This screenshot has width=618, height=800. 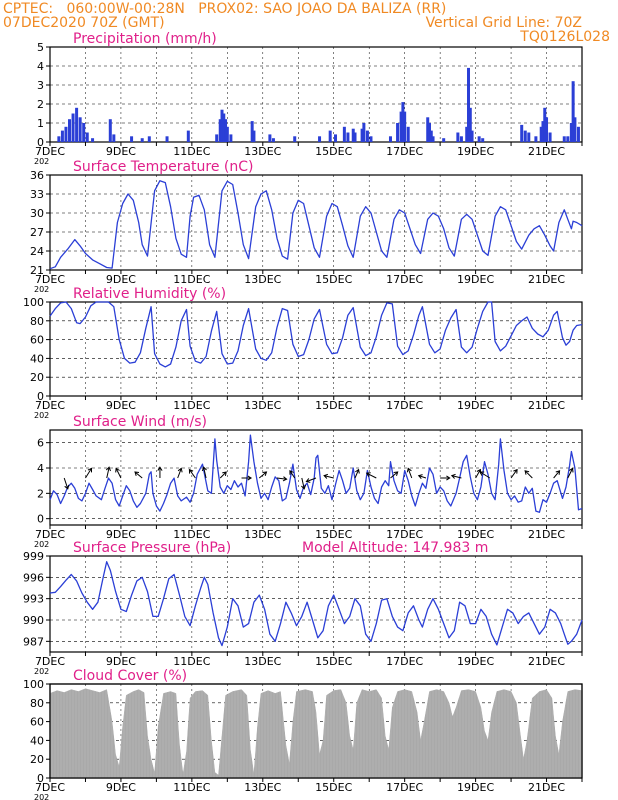 I want to click on temp-ytick-label: 24, so click(x=37, y=251).